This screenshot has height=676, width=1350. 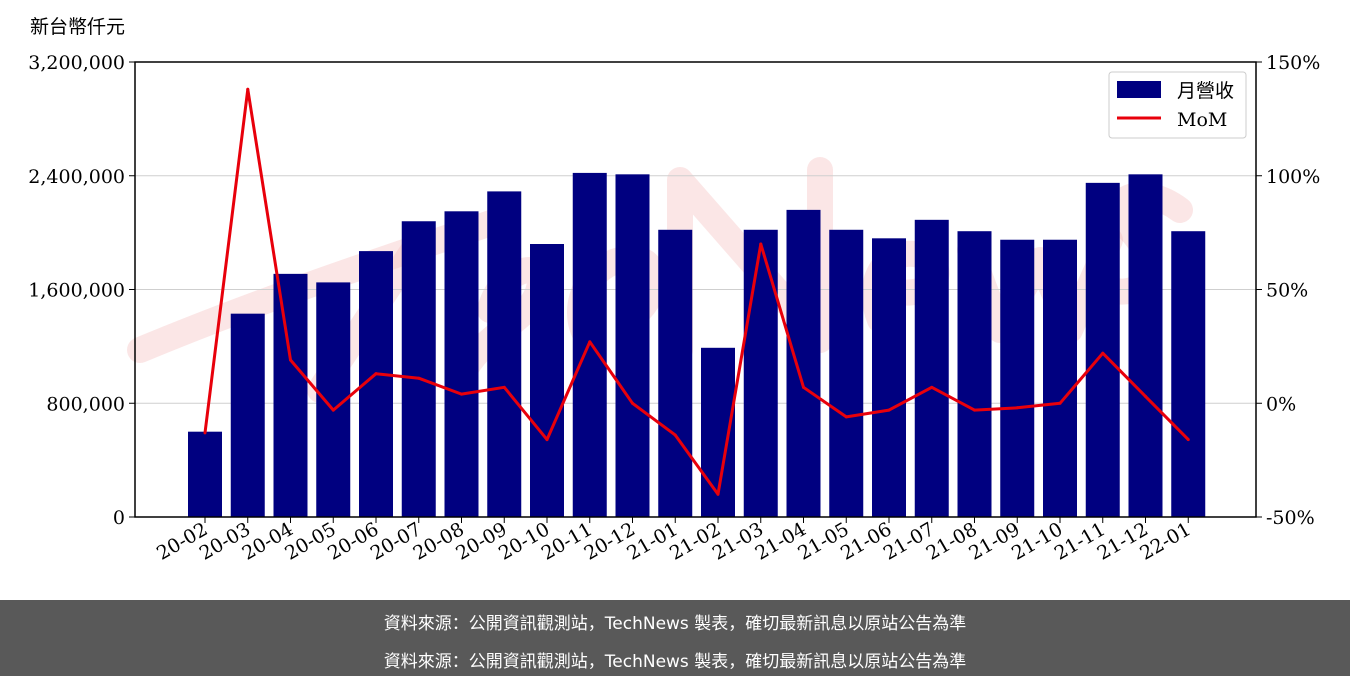 What do you see at coordinates (1205, 91) in the screenshot?
I see `legend-label-revenue: 月營收` at bounding box center [1205, 91].